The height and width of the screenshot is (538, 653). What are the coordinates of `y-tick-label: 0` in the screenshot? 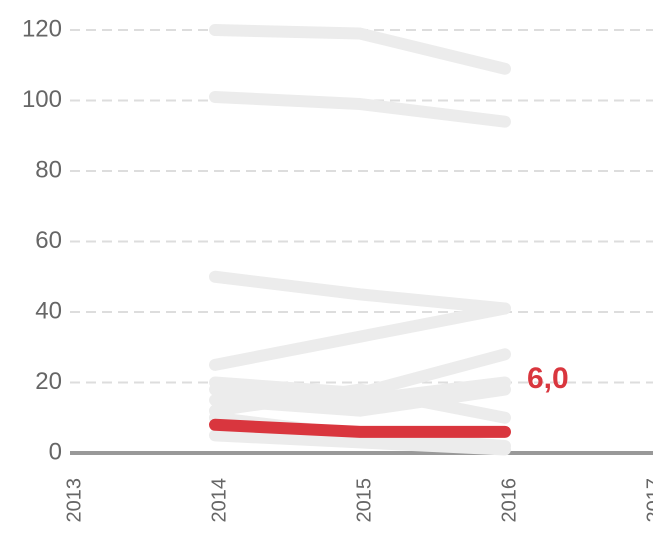 It's located at (55, 451).